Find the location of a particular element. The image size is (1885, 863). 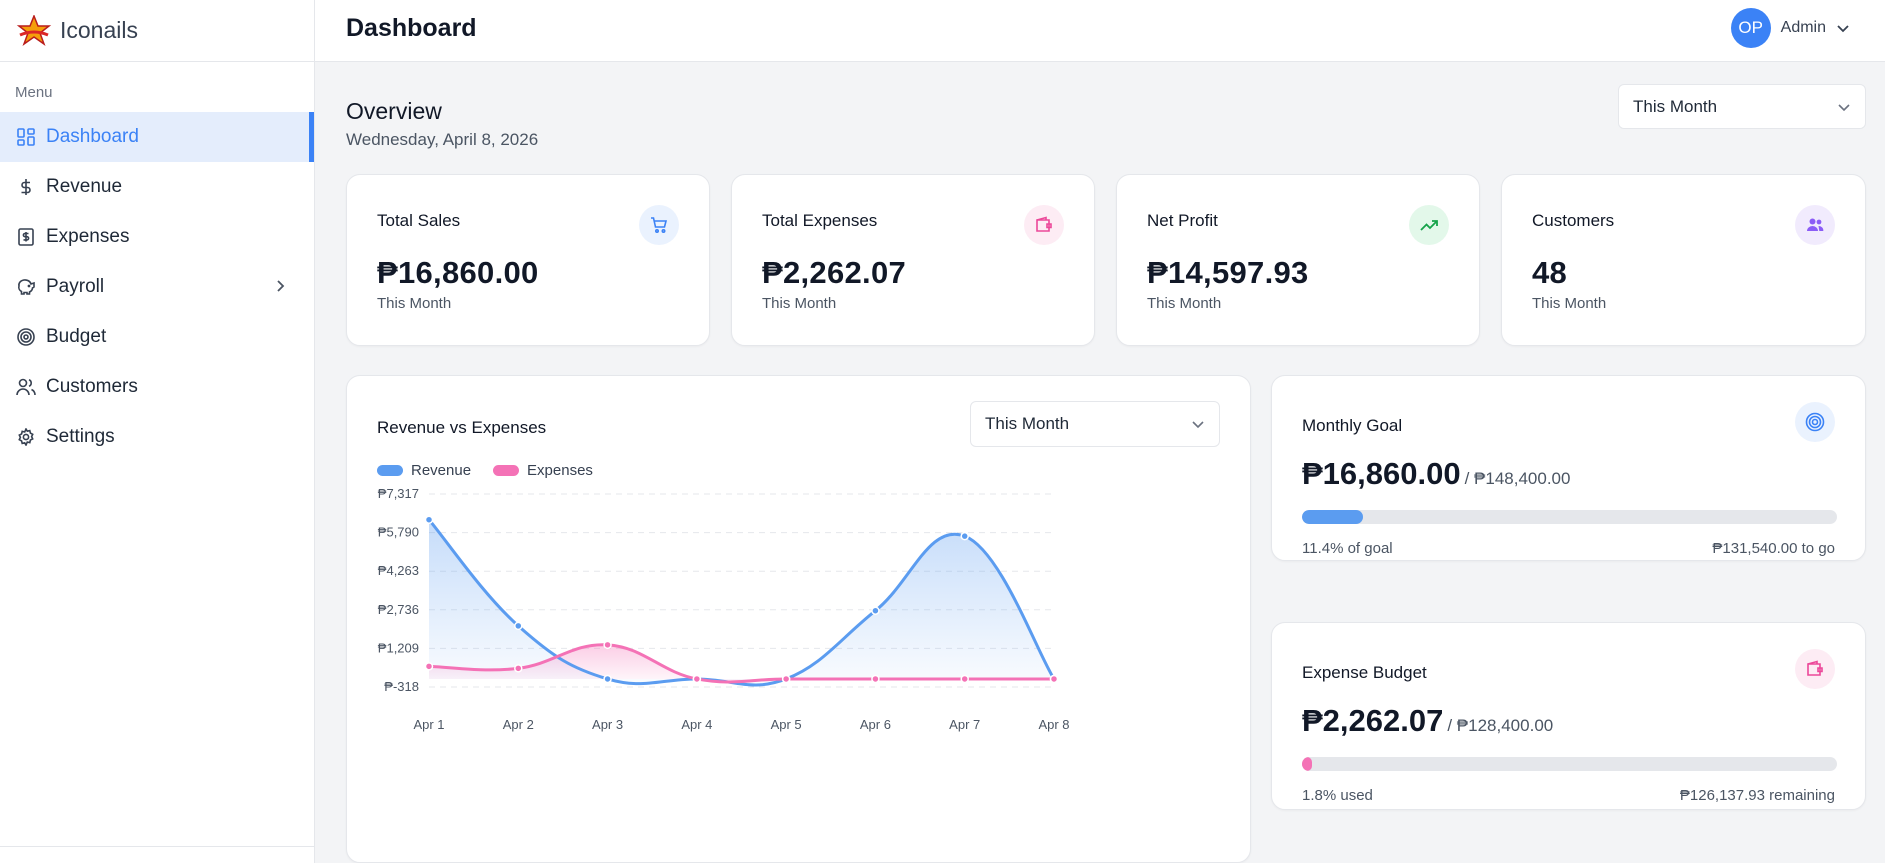

piggy-bank-icon is located at coordinates (26, 287).